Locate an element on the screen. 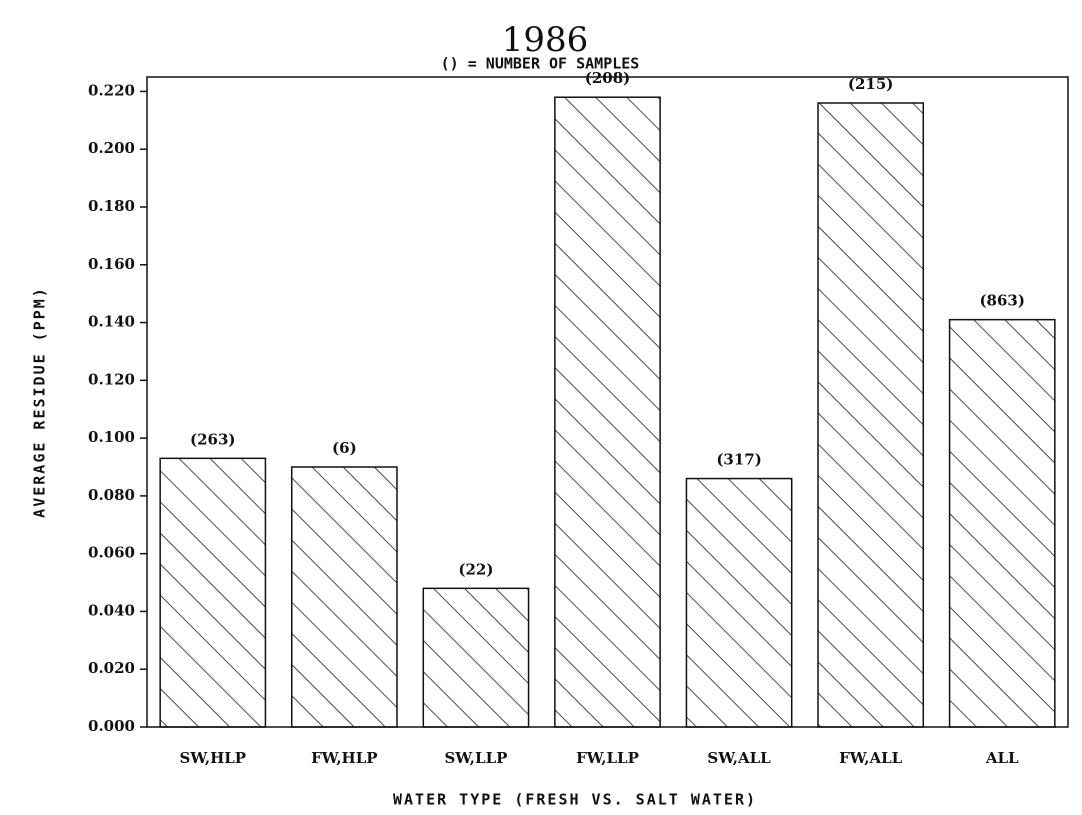  sample-label: (863) is located at coordinates (1002, 301).